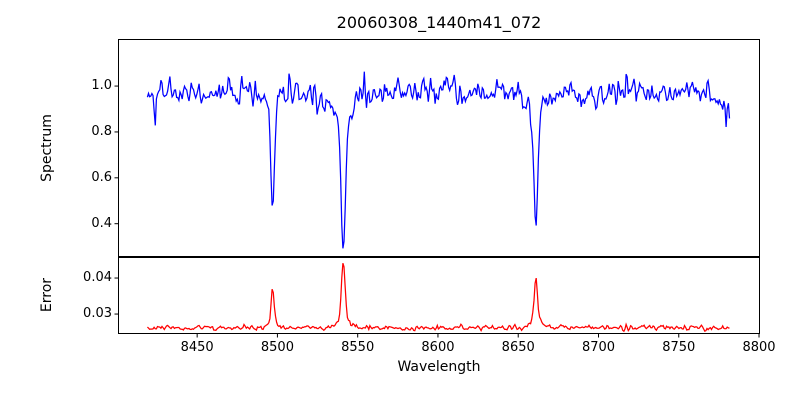 The width and height of the screenshot is (800, 400). What do you see at coordinates (438, 347) in the screenshot?
I see `x-tick-label: 8600` at bounding box center [438, 347].